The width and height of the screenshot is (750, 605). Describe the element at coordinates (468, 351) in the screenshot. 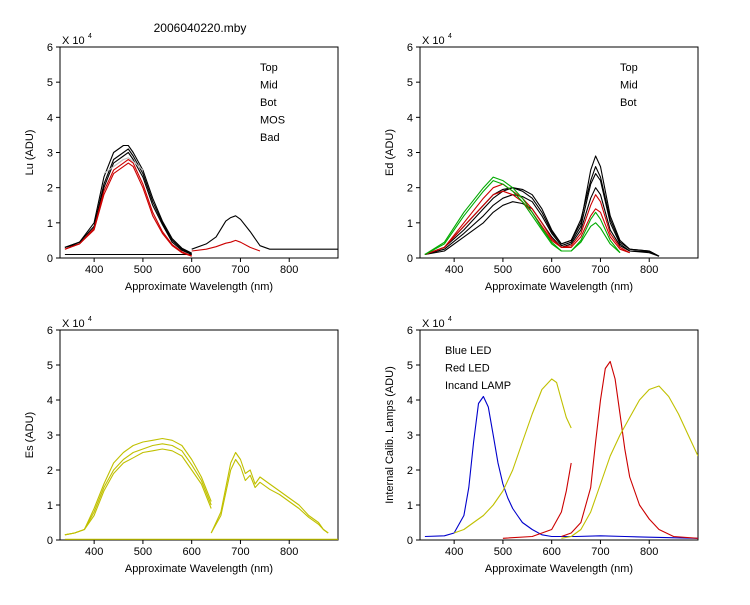

I see `legend-entry-blue-led: Blue LED` at that location.